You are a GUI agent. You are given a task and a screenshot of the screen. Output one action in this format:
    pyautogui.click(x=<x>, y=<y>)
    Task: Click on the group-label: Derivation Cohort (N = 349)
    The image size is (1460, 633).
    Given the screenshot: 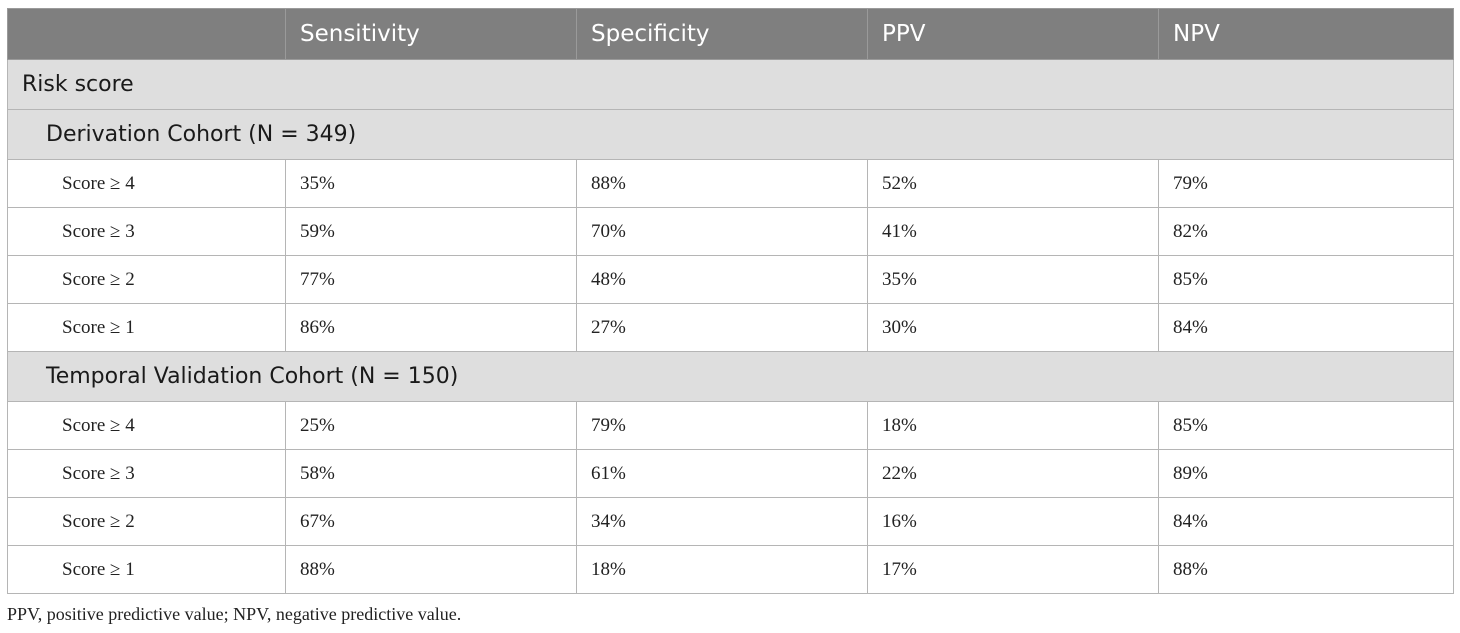 What is the action you would take?
    pyautogui.click(x=730, y=134)
    